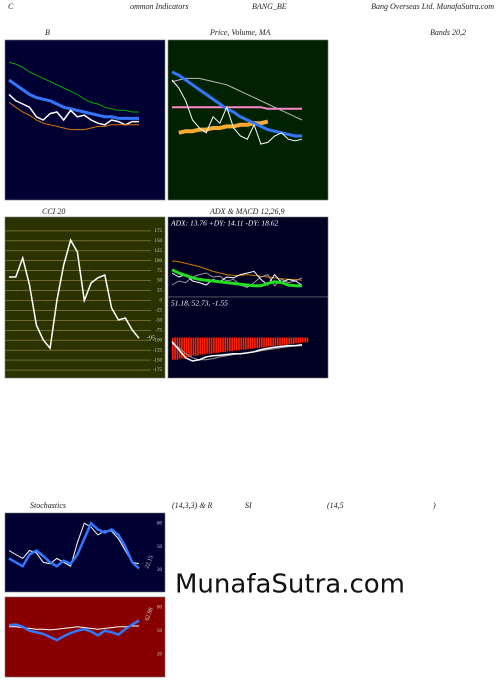  I want to click on y-tick-label: -25, so click(158, 311).